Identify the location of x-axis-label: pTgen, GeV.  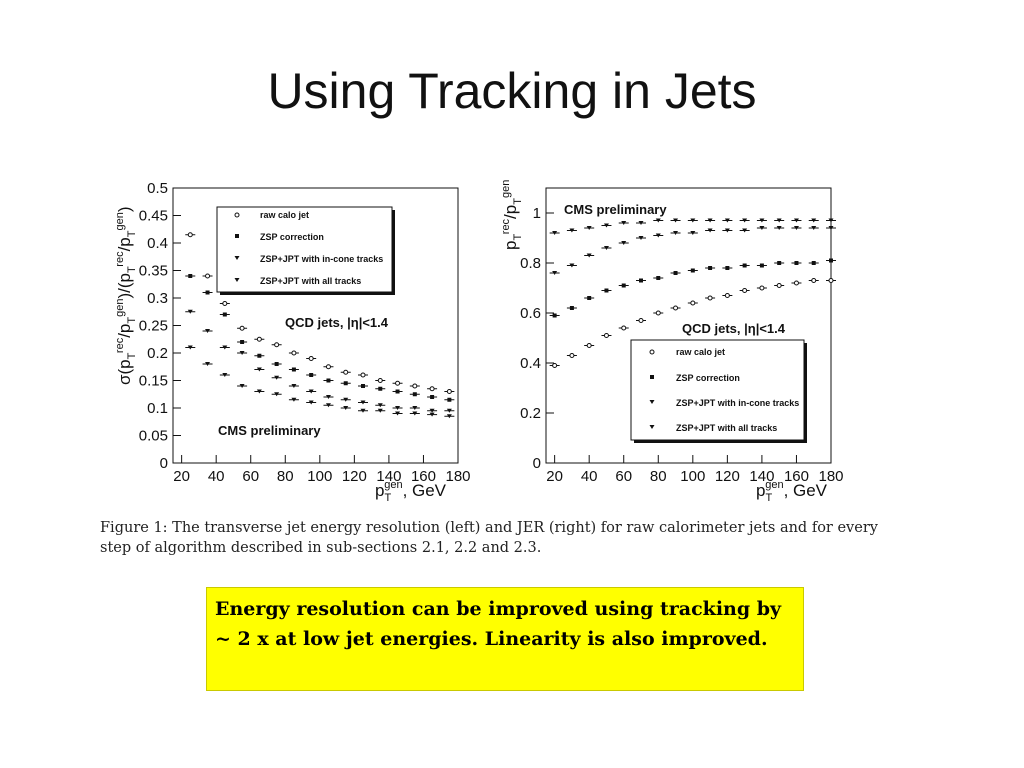
(411, 491).